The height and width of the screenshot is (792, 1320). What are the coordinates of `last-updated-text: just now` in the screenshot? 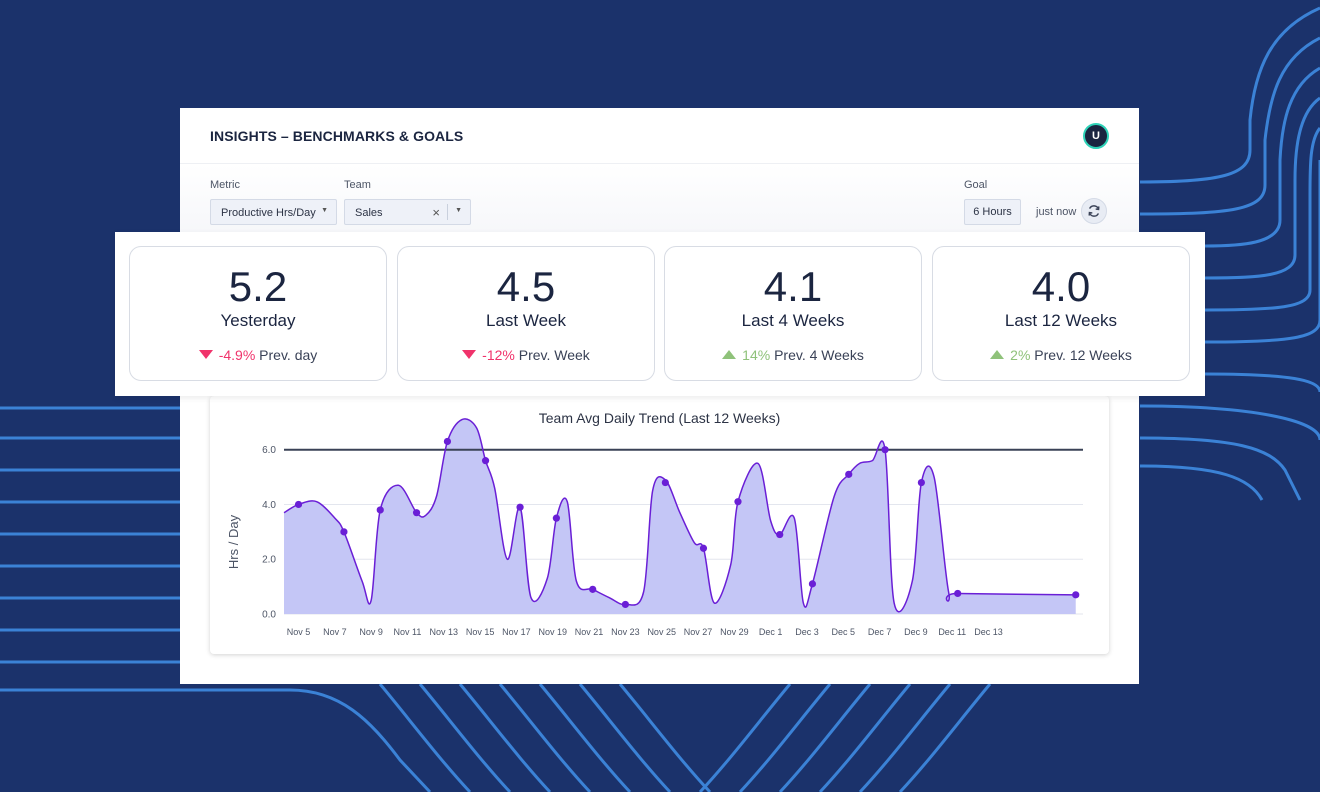 It's located at (1056, 212).